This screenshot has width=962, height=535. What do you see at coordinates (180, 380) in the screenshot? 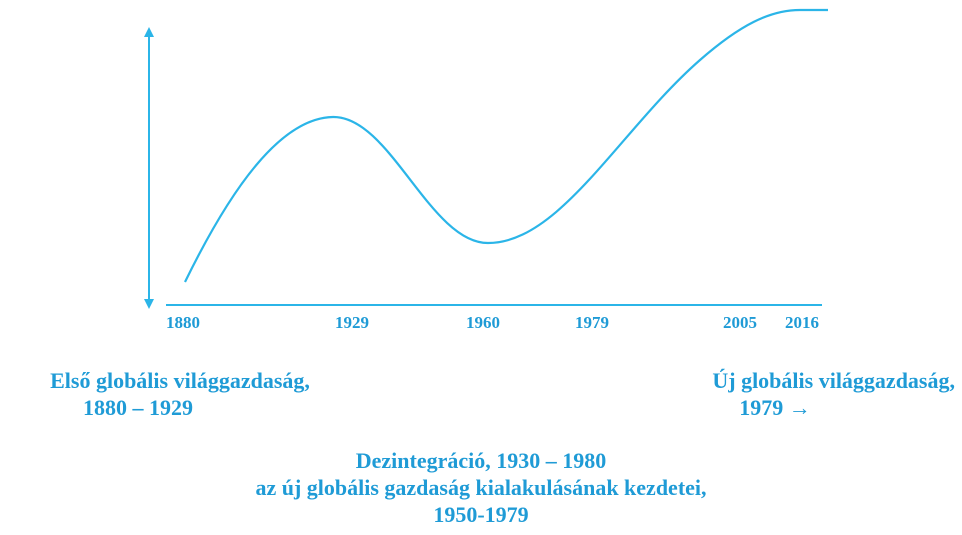
I see `left-caption: Első globális világgazdaság,` at bounding box center [180, 380].